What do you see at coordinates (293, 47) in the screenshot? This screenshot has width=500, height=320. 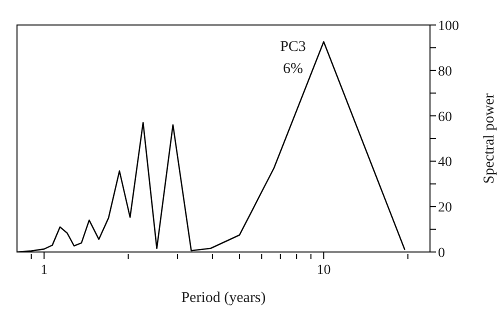 I see `annotation: PC3` at bounding box center [293, 47].